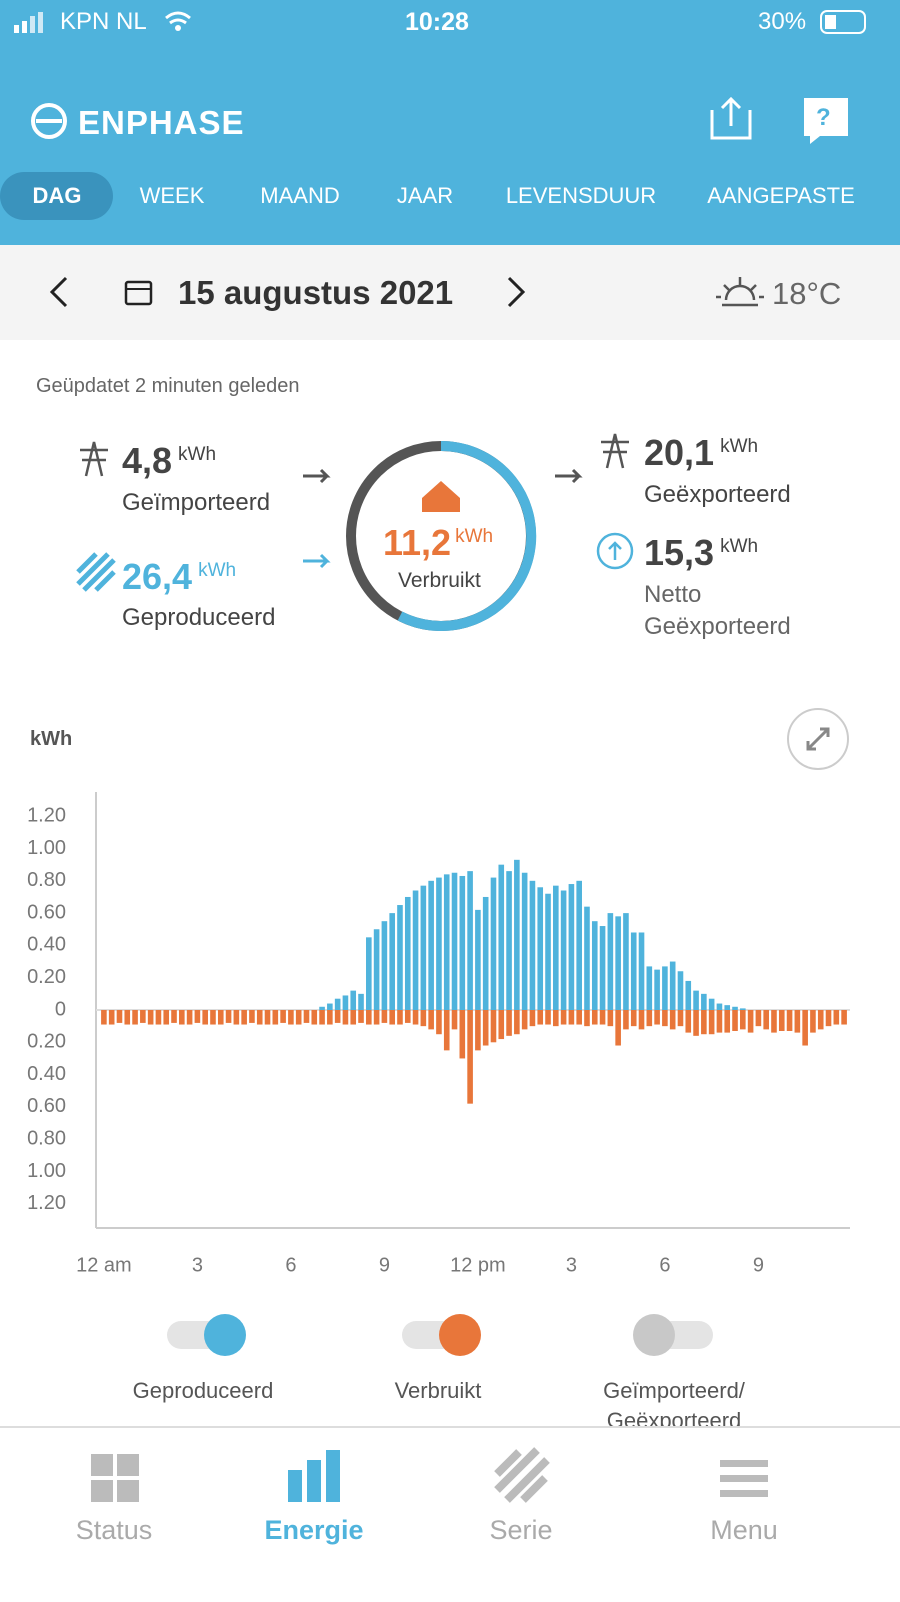  Describe the element at coordinates (46, 816) in the screenshot. I see `y-tick-label: 1.20` at that location.